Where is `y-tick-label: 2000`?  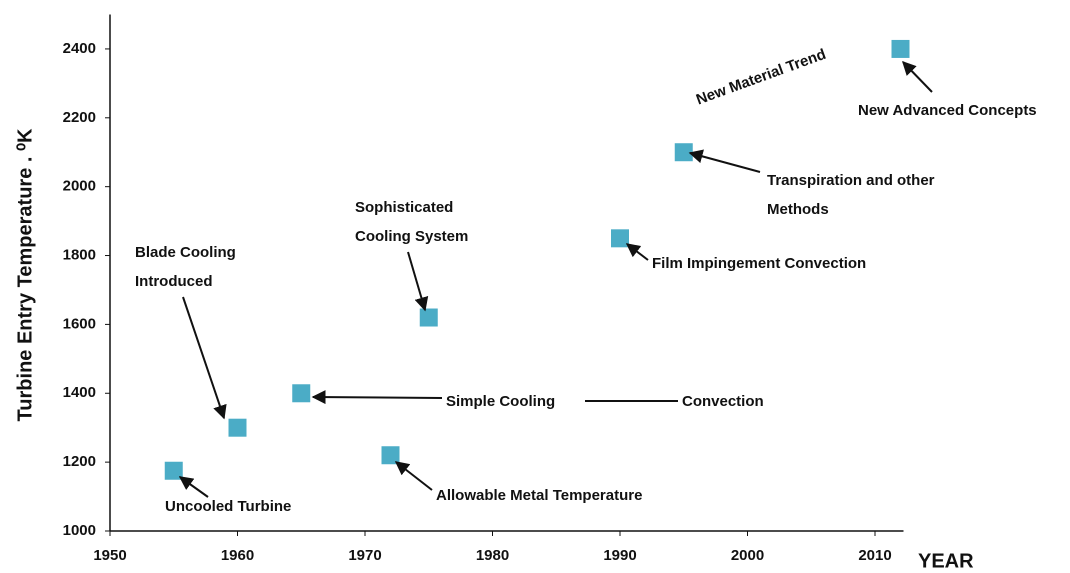
y-tick-label: 2000 is located at coordinates (79, 186).